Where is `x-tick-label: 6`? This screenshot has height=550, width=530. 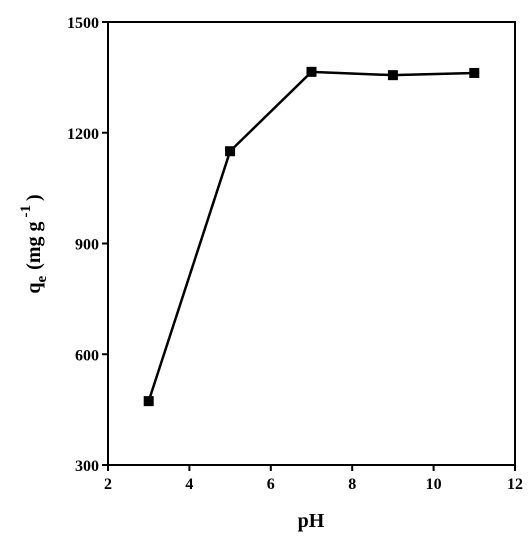 x-tick-label: 6 is located at coordinates (271, 484).